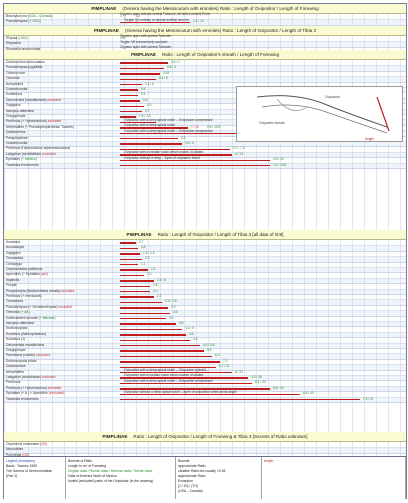  What do you see at coordinates (144, 41) in the screenshot?
I see `row-note: Tergite 3/5 transversely sculpted` at bounding box center [144, 41].